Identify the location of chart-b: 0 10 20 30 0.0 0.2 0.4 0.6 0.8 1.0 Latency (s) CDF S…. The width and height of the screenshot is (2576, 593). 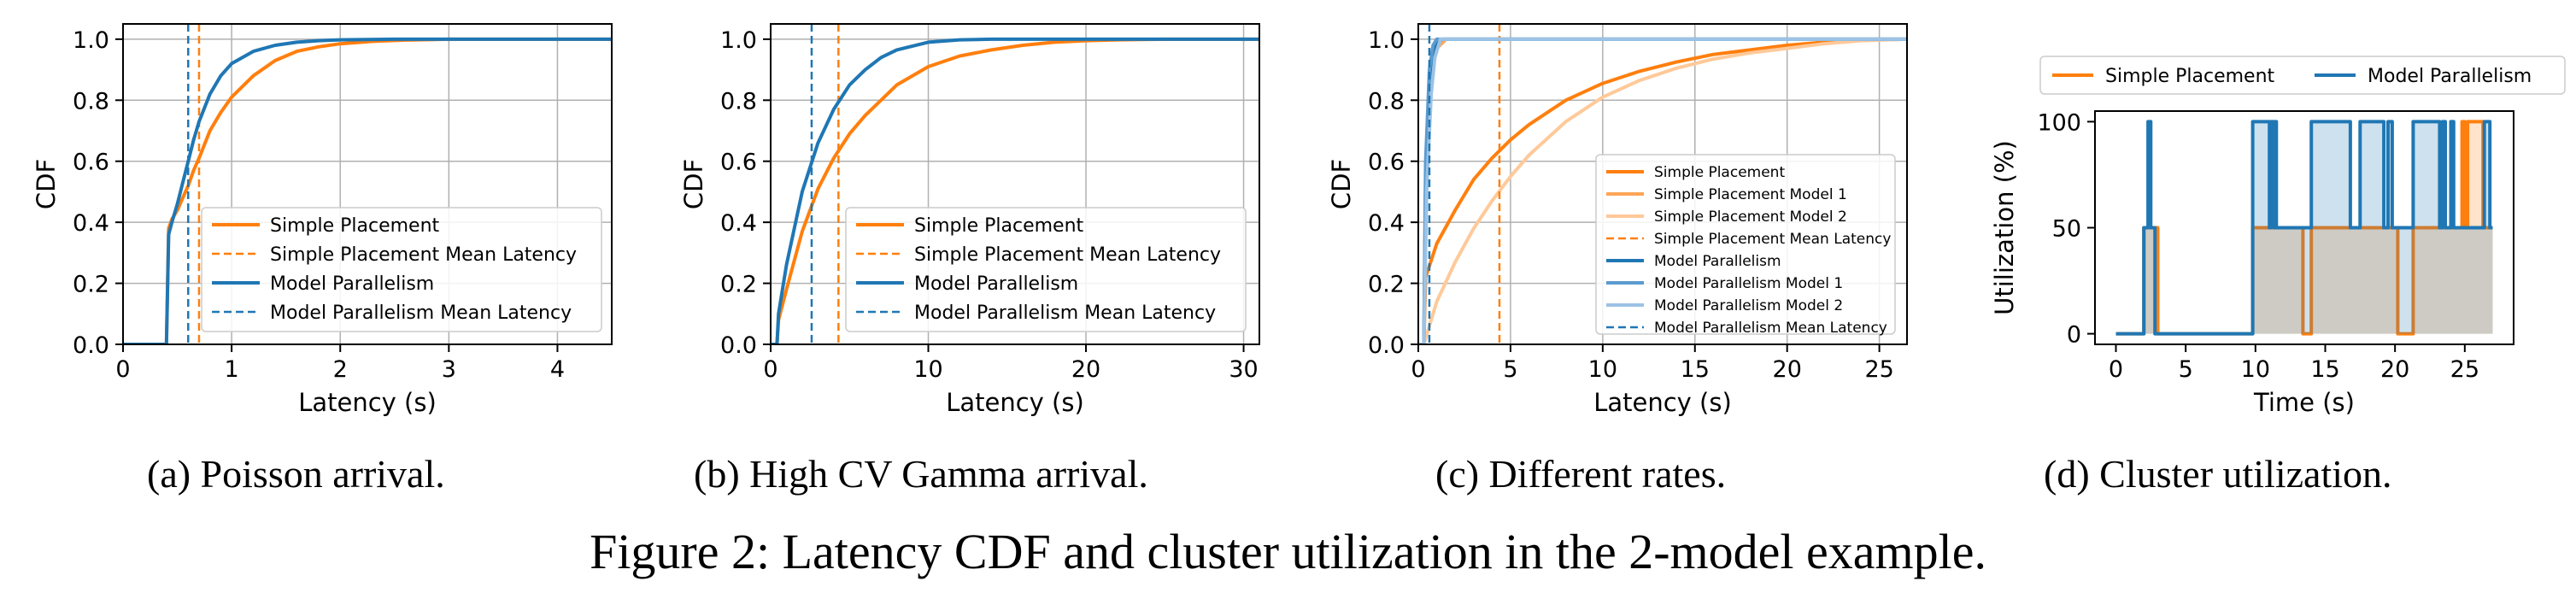
(970, 220).